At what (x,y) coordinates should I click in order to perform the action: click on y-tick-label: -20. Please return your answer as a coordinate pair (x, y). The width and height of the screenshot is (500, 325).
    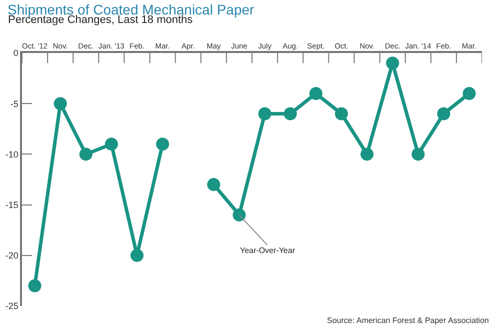
    Looking at the image, I should click on (11, 255).